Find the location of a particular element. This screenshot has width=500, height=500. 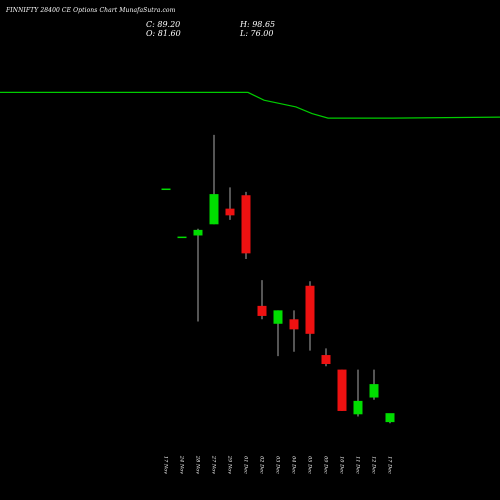

ohlc-low-value: L: 76.00 is located at coordinates (257, 33).